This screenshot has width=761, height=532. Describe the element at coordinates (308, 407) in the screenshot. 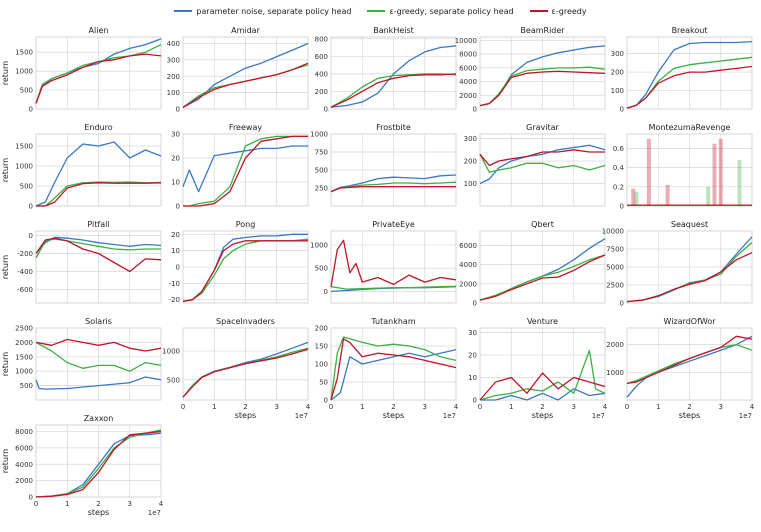

I see `x-tick-label: 4` at that location.